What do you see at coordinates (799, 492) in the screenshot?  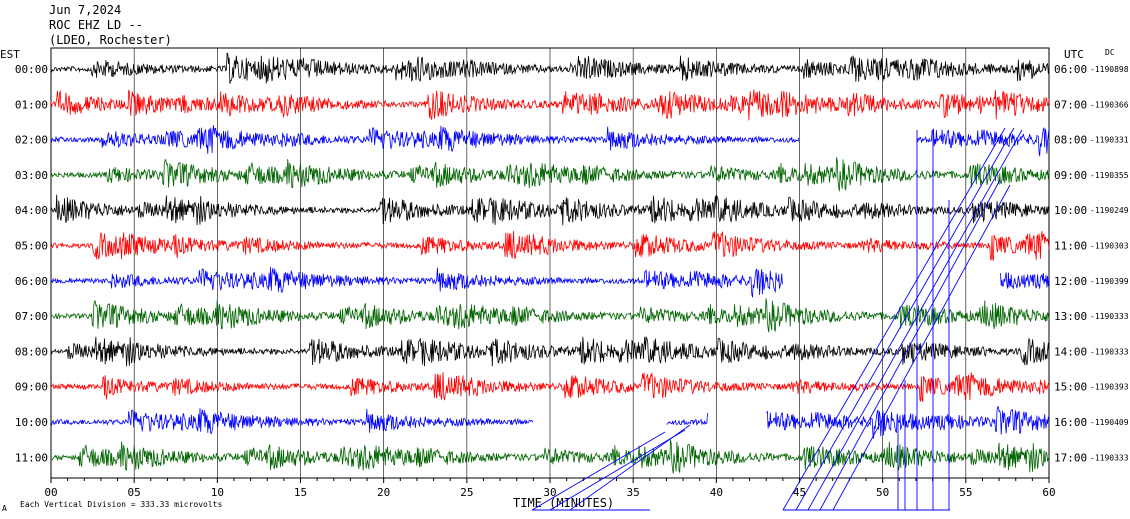 I see `x-tick-label-45: 45` at bounding box center [799, 492].